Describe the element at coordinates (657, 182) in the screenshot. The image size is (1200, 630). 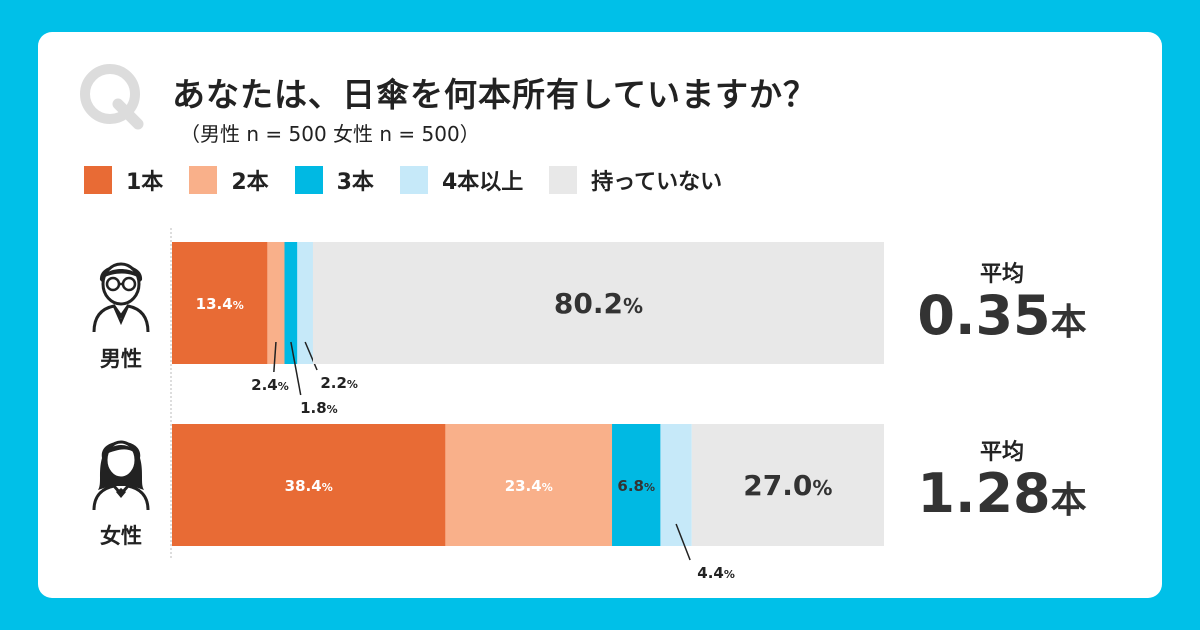
I see `legend-label-5: 持っていない` at that location.